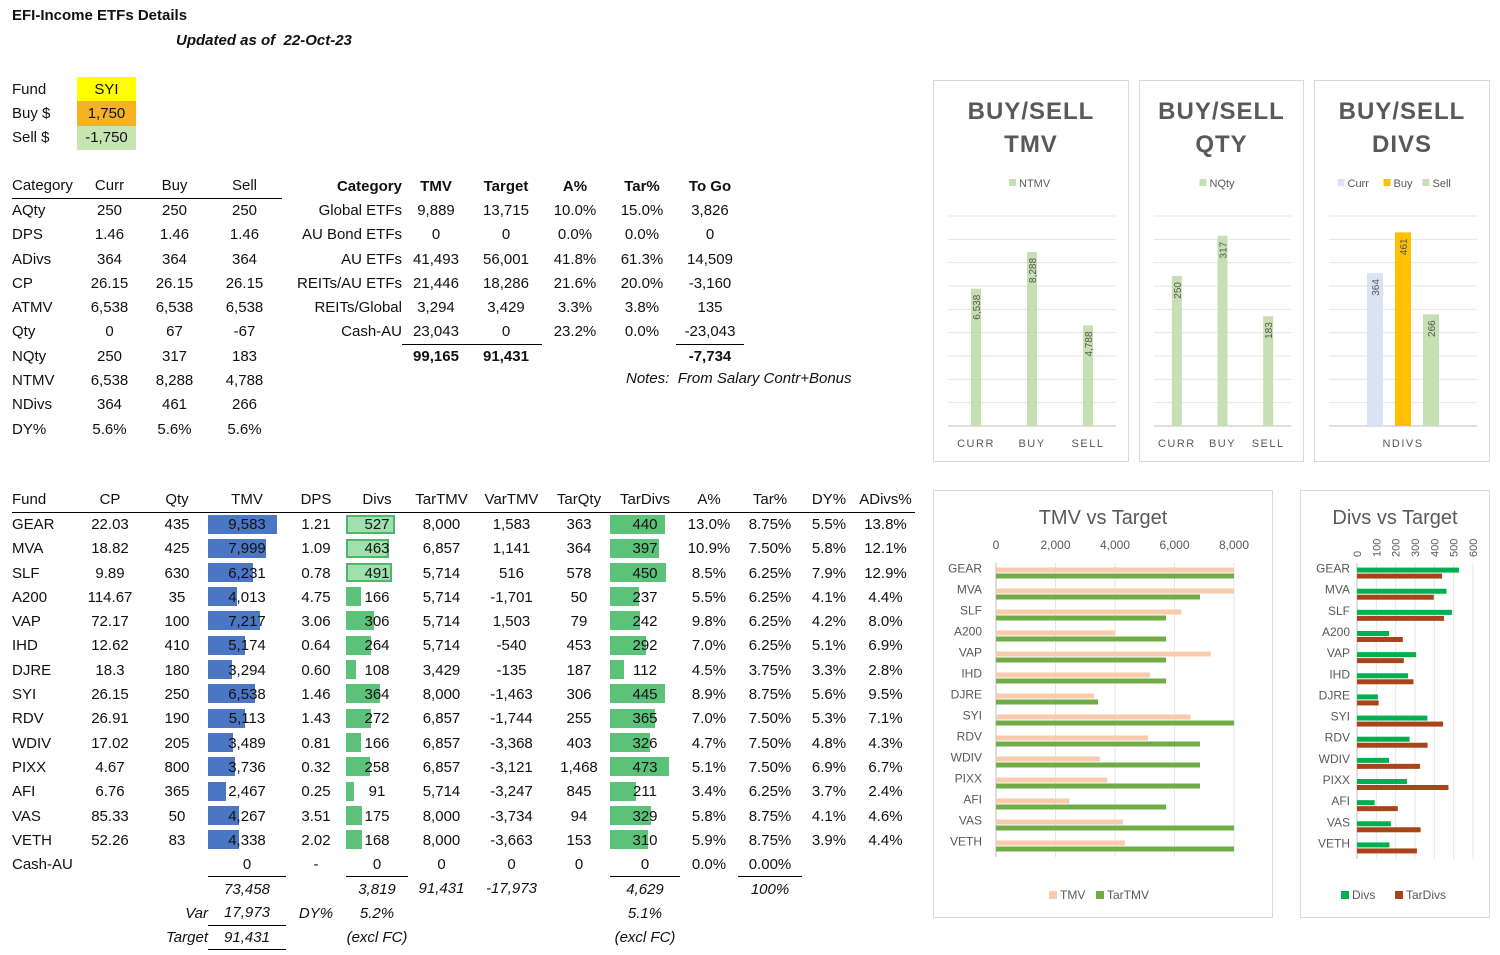 The image size is (1500, 955). Describe the element at coordinates (110, 719) in the screenshot. I see `fund-cell: 26.91` at that location.